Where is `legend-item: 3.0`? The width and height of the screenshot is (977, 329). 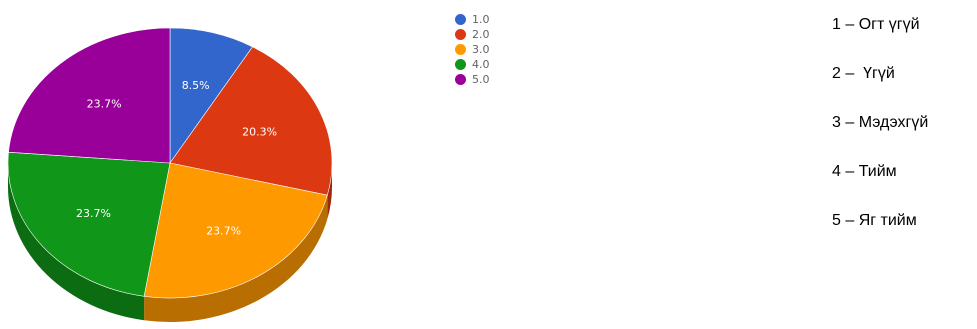
legend-item: 3.0 is located at coordinates (472, 49).